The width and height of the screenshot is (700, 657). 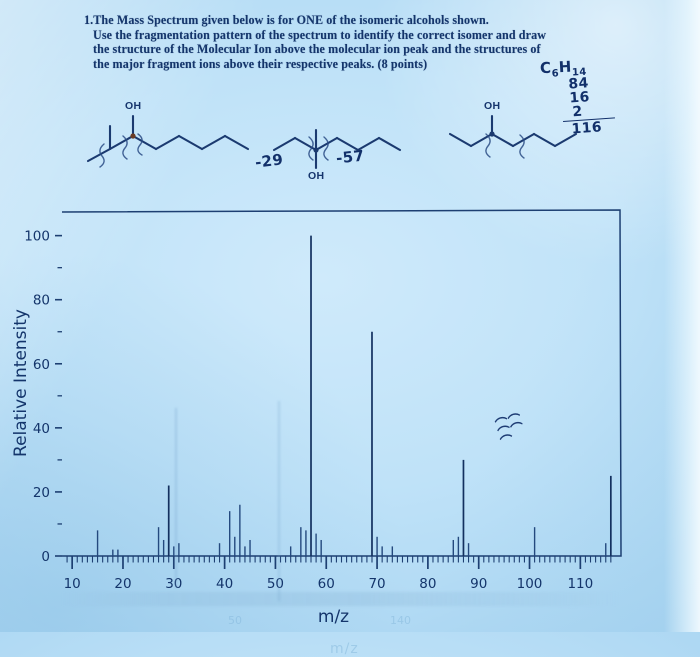 I want to click on x-tick-label: 90, so click(x=478, y=584).